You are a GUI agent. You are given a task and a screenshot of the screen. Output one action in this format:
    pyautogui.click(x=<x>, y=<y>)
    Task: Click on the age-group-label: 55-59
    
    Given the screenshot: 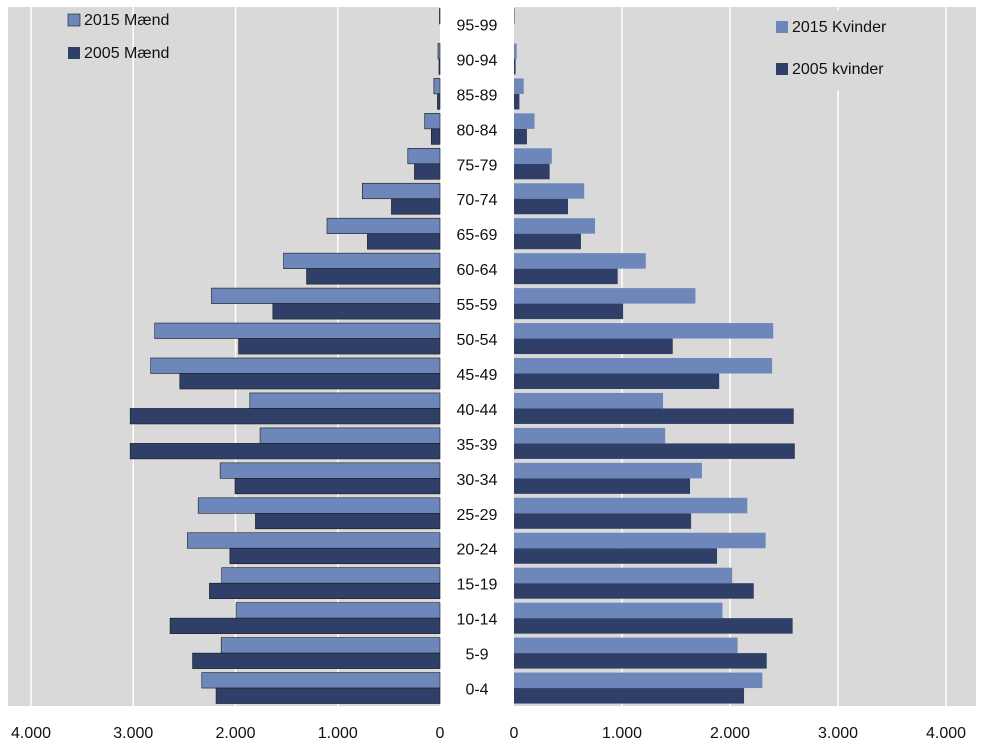 What is the action you would take?
    pyautogui.click(x=477, y=305)
    